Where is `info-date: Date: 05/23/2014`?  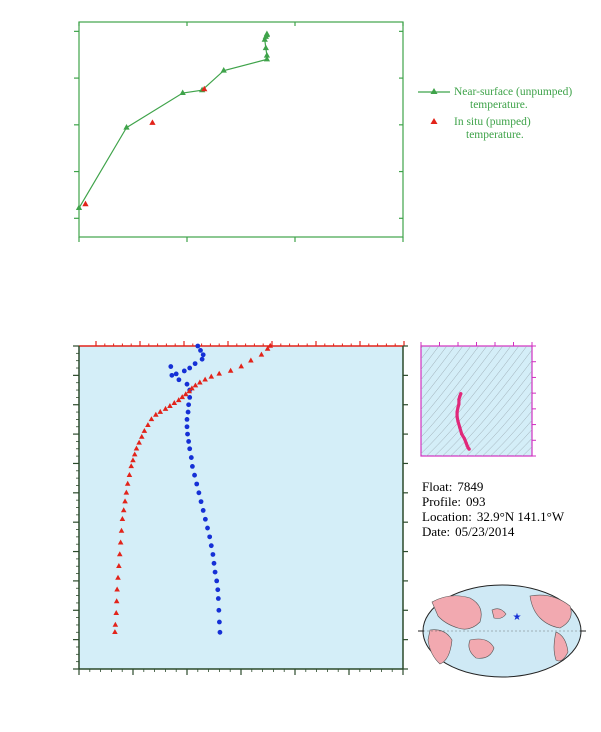 info-date: Date: 05/23/2014 is located at coordinates (468, 531).